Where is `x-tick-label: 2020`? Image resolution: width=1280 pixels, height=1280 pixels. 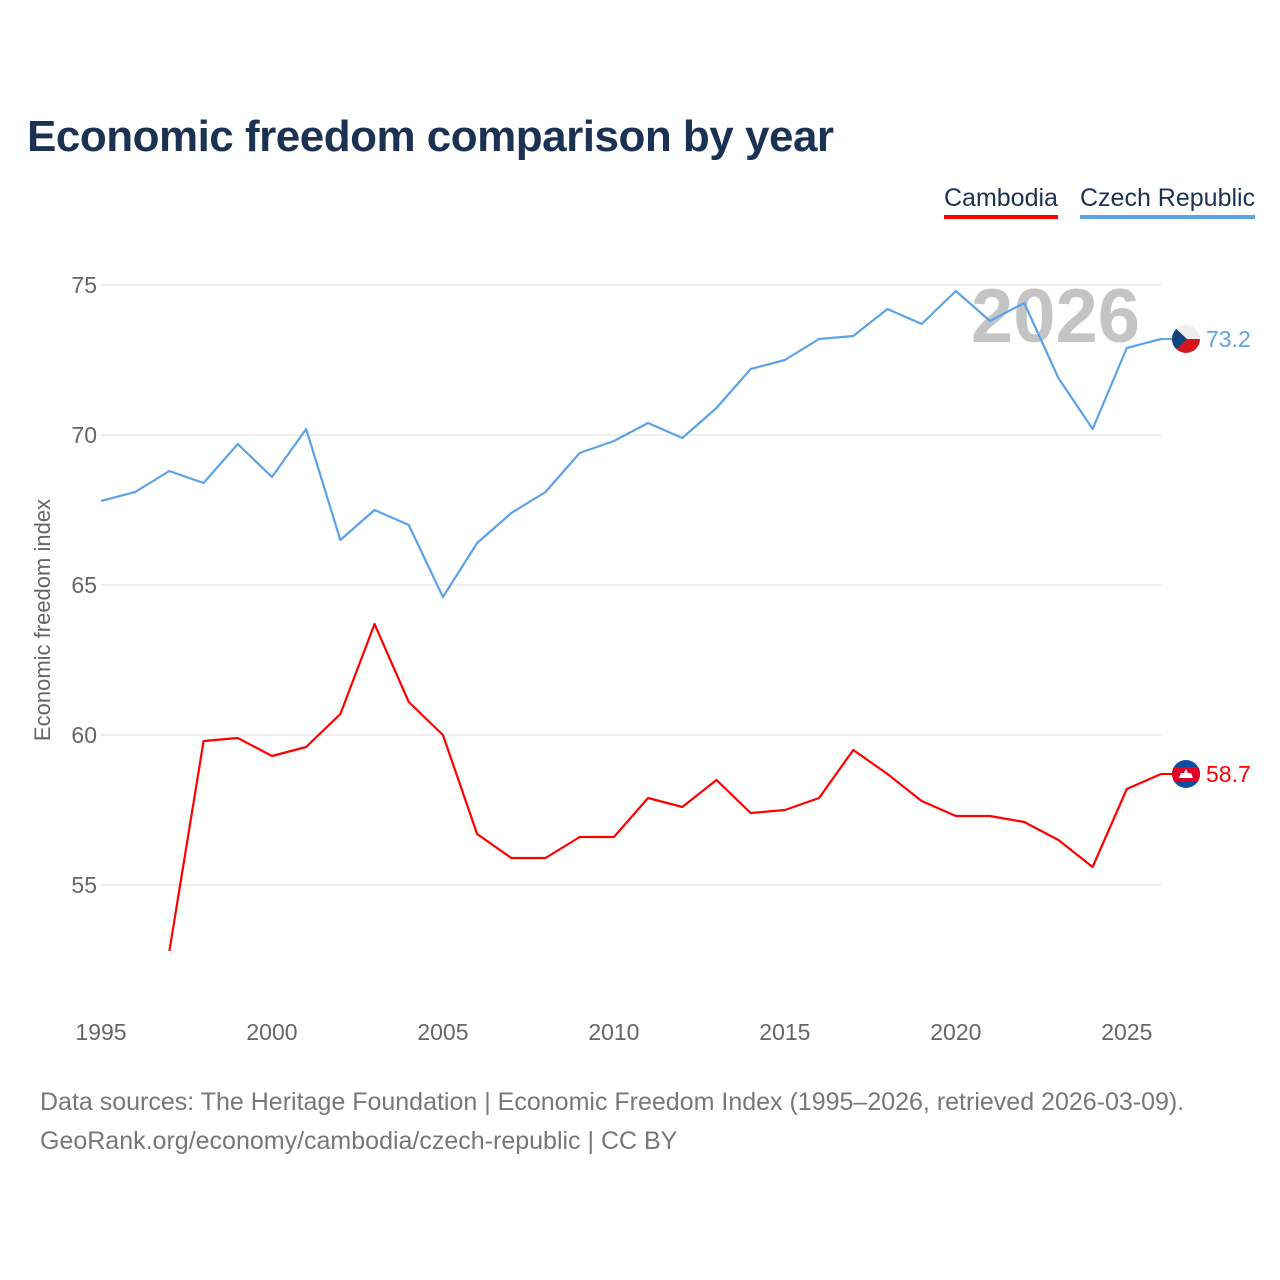
x-tick-label: 2020 is located at coordinates (955, 1032).